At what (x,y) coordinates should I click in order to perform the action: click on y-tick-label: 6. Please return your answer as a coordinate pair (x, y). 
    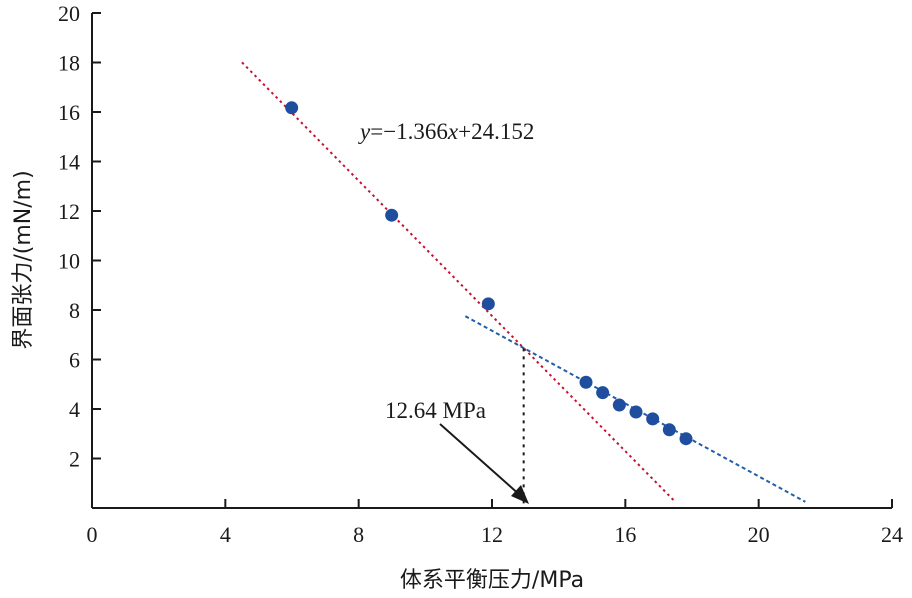
    Looking at the image, I should click on (74, 360).